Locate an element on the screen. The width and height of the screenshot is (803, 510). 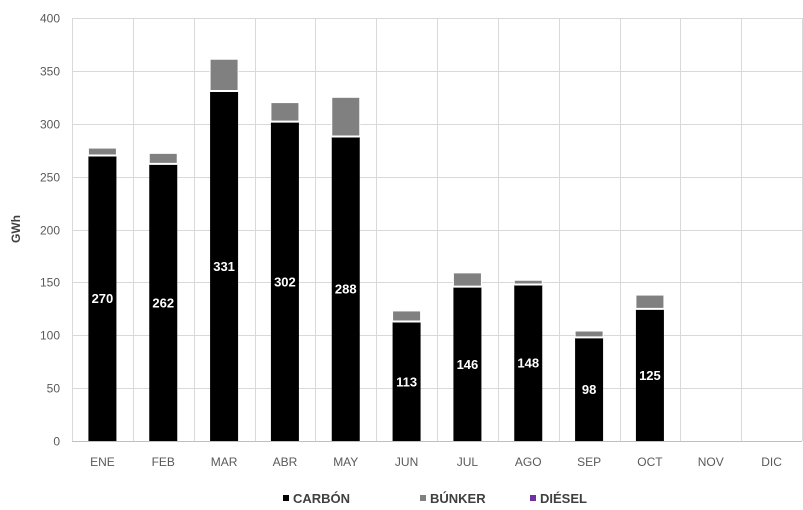
y-axis-ticks: 0 50 100 150 200 250 300 350 400 is located at coordinates (50, 230).